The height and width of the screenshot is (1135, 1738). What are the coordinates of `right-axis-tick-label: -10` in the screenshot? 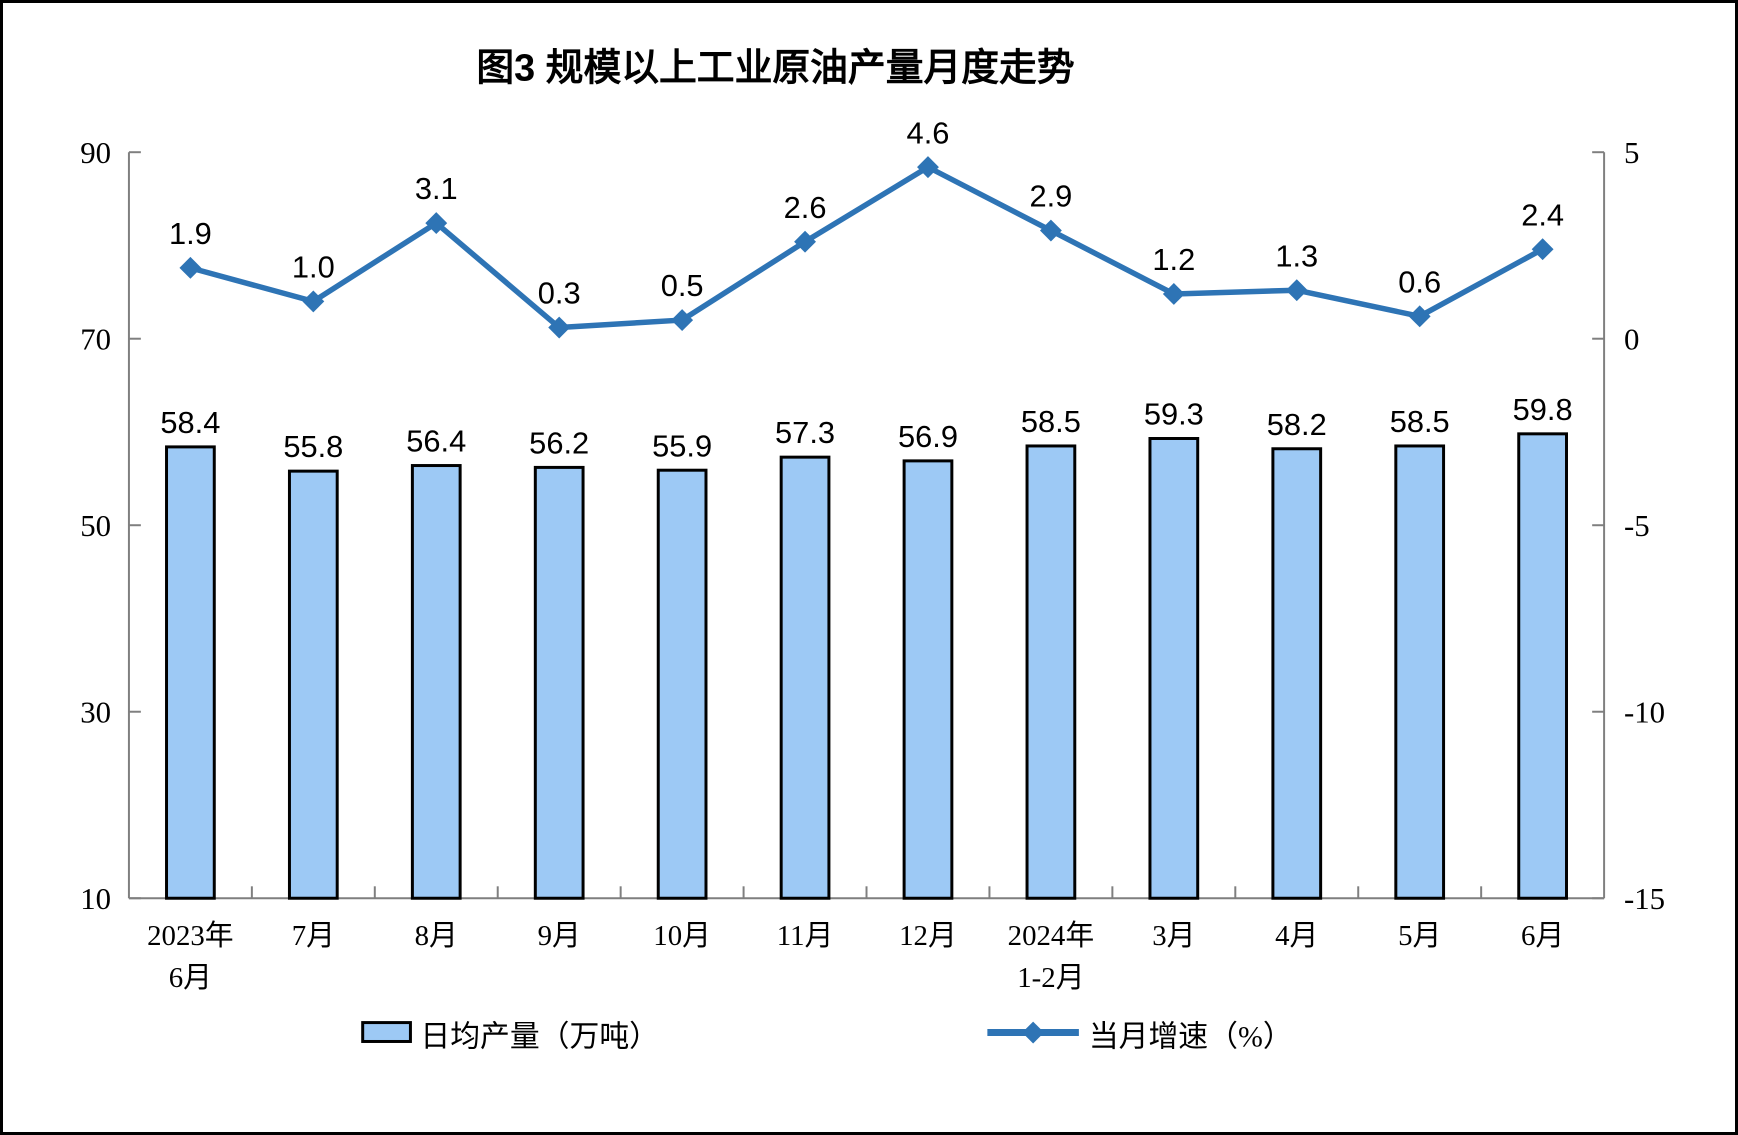 It's located at (1644, 713).